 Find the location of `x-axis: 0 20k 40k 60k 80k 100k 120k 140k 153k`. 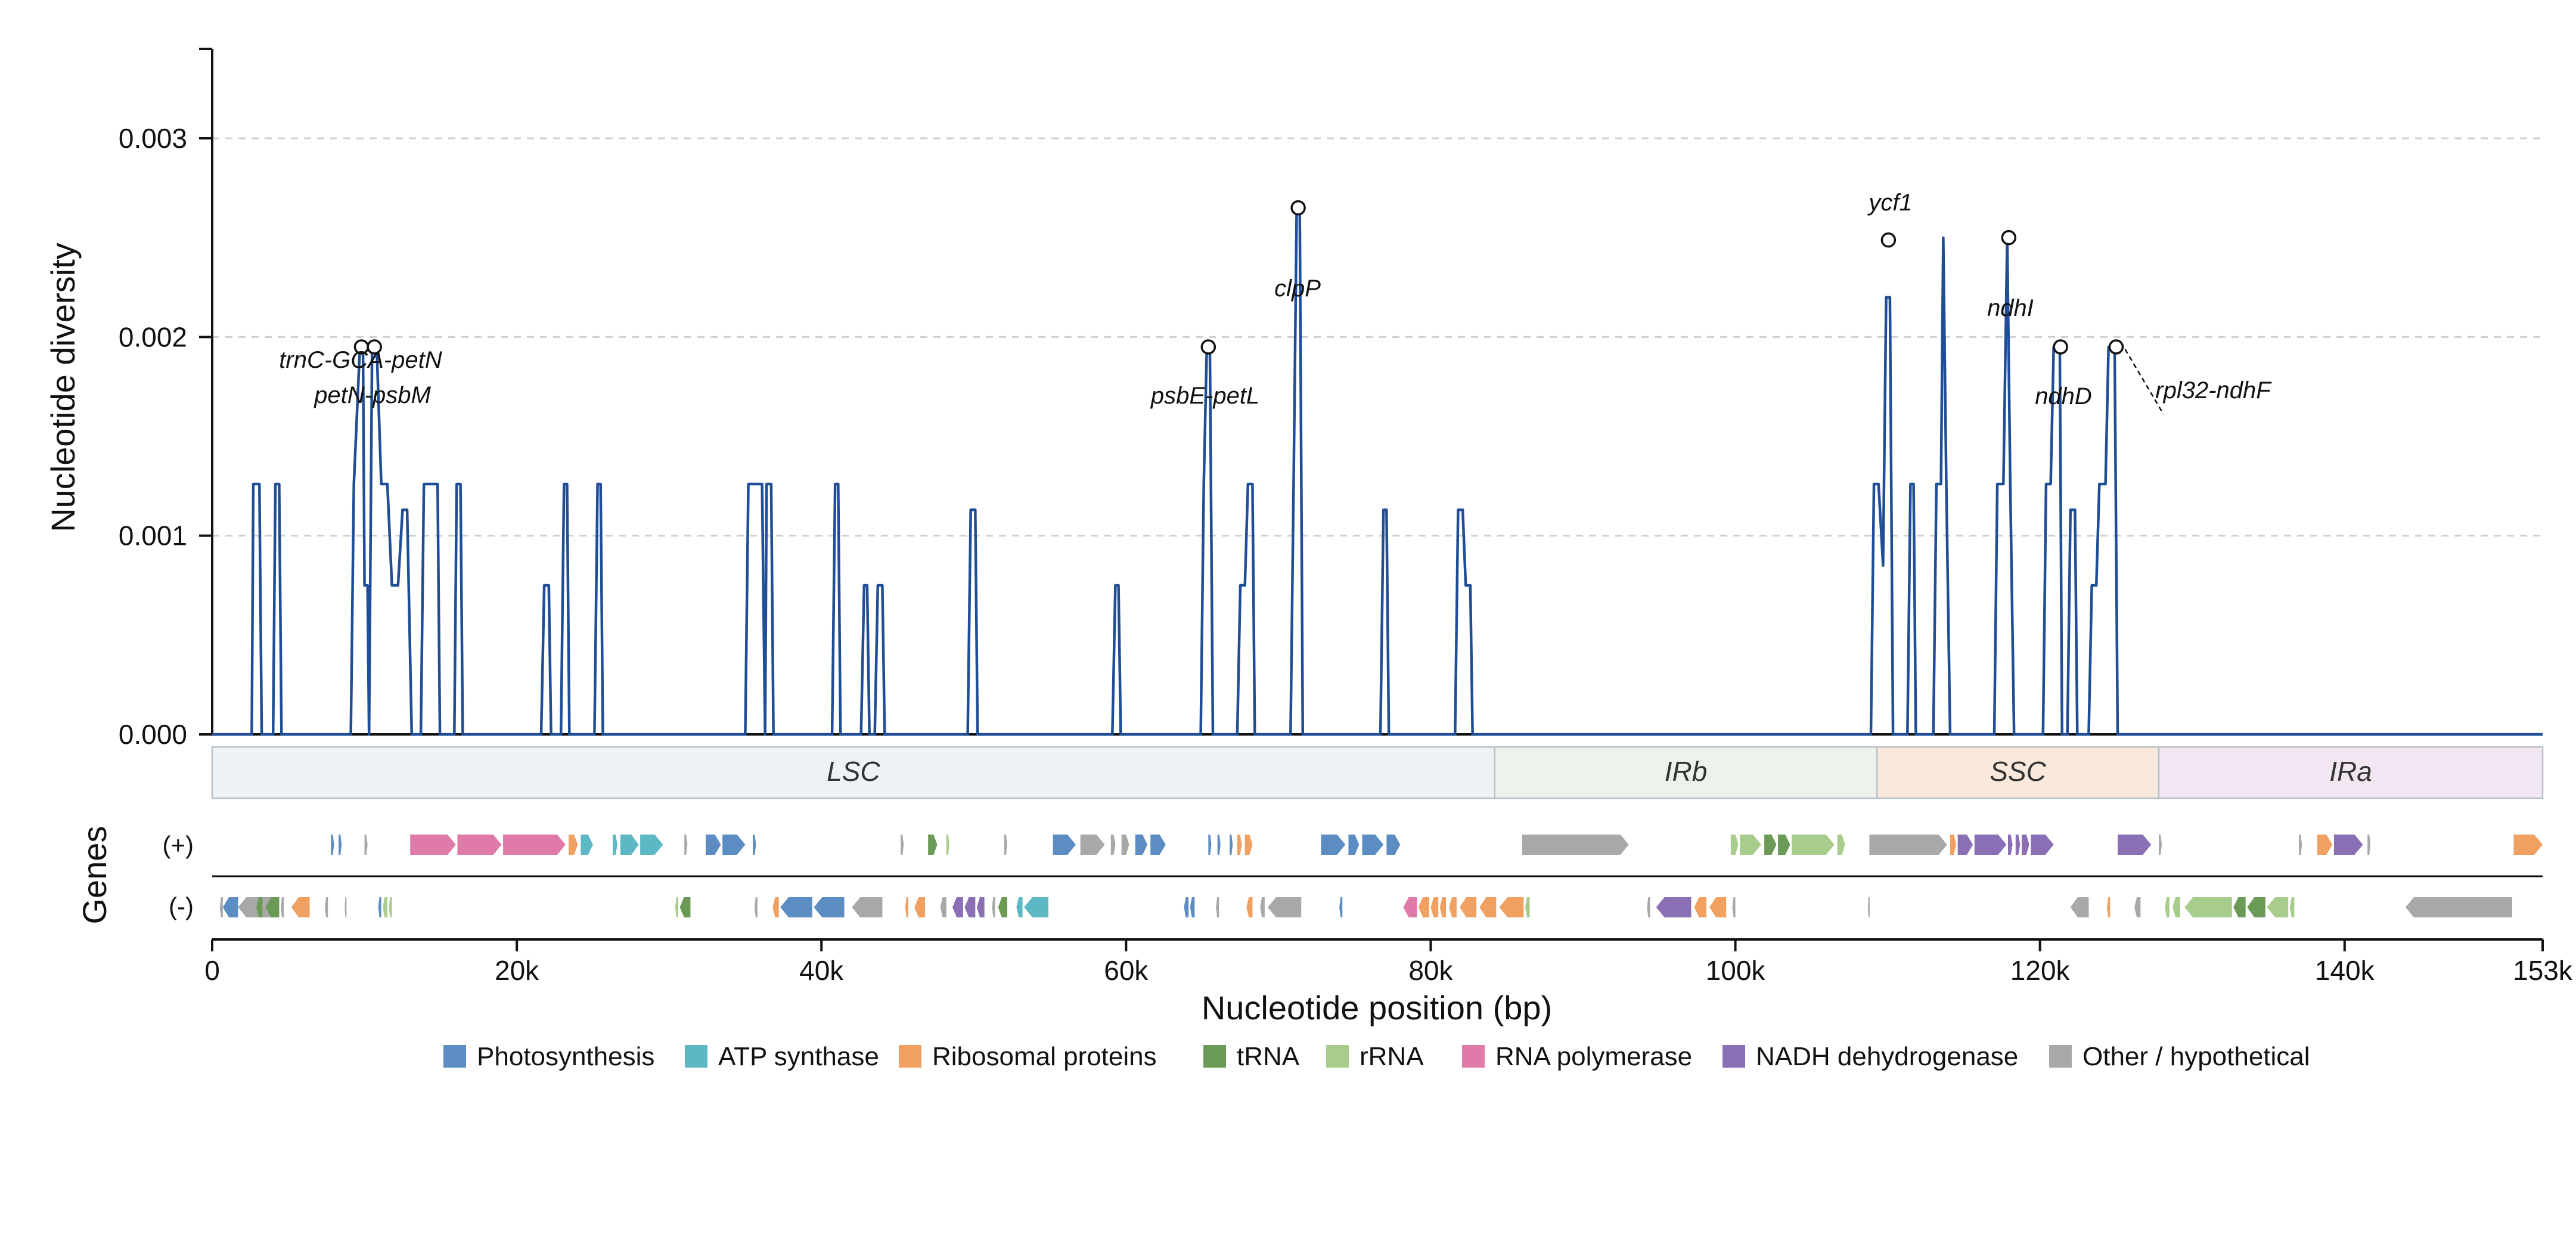

x-axis: 0 20k 40k 60k 80k 100k 120k 140k 153k is located at coordinates (1388, 962).